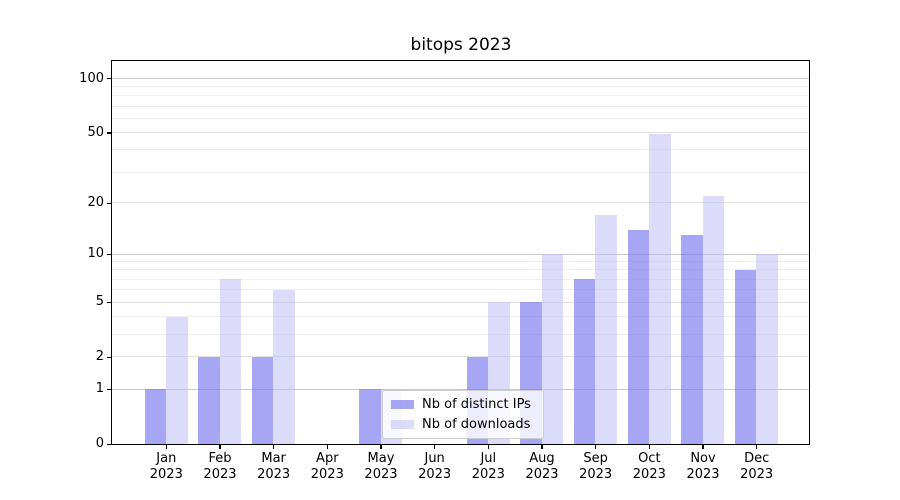 The width and height of the screenshot is (900, 500). What do you see at coordinates (99, 302) in the screenshot?
I see `y-tick-label: 5` at bounding box center [99, 302].